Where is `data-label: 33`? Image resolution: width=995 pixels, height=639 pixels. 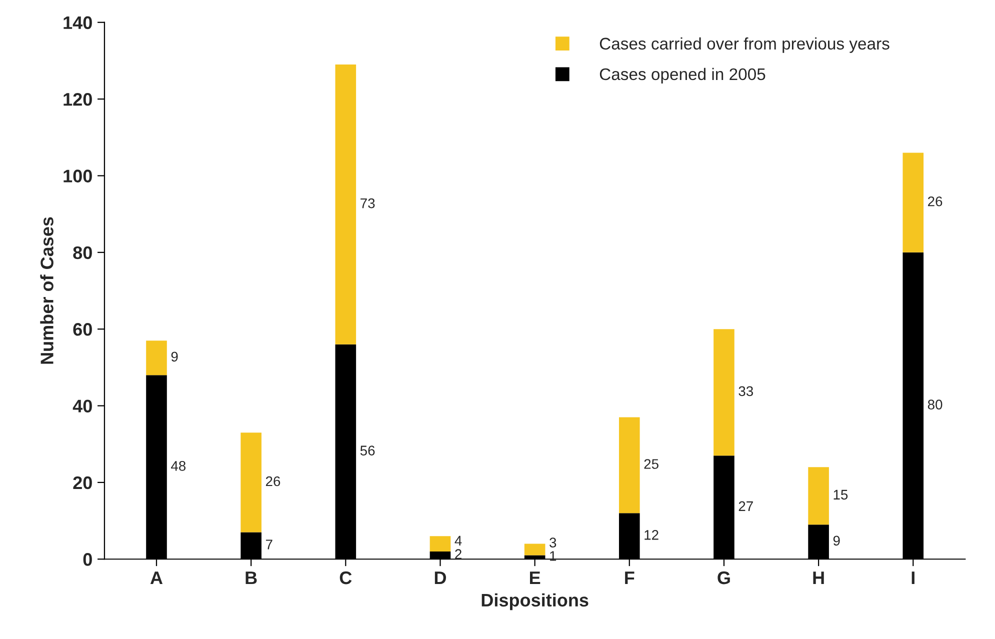
data-label: 33 is located at coordinates (745, 391).